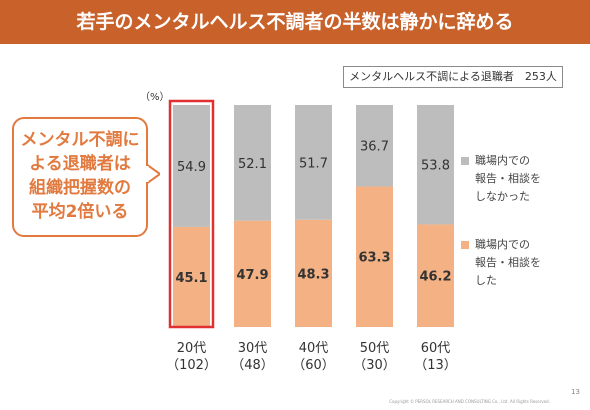  What do you see at coordinates (313, 365) in the screenshot?
I see `category-label: （60）` at bounding box center [313, 365].